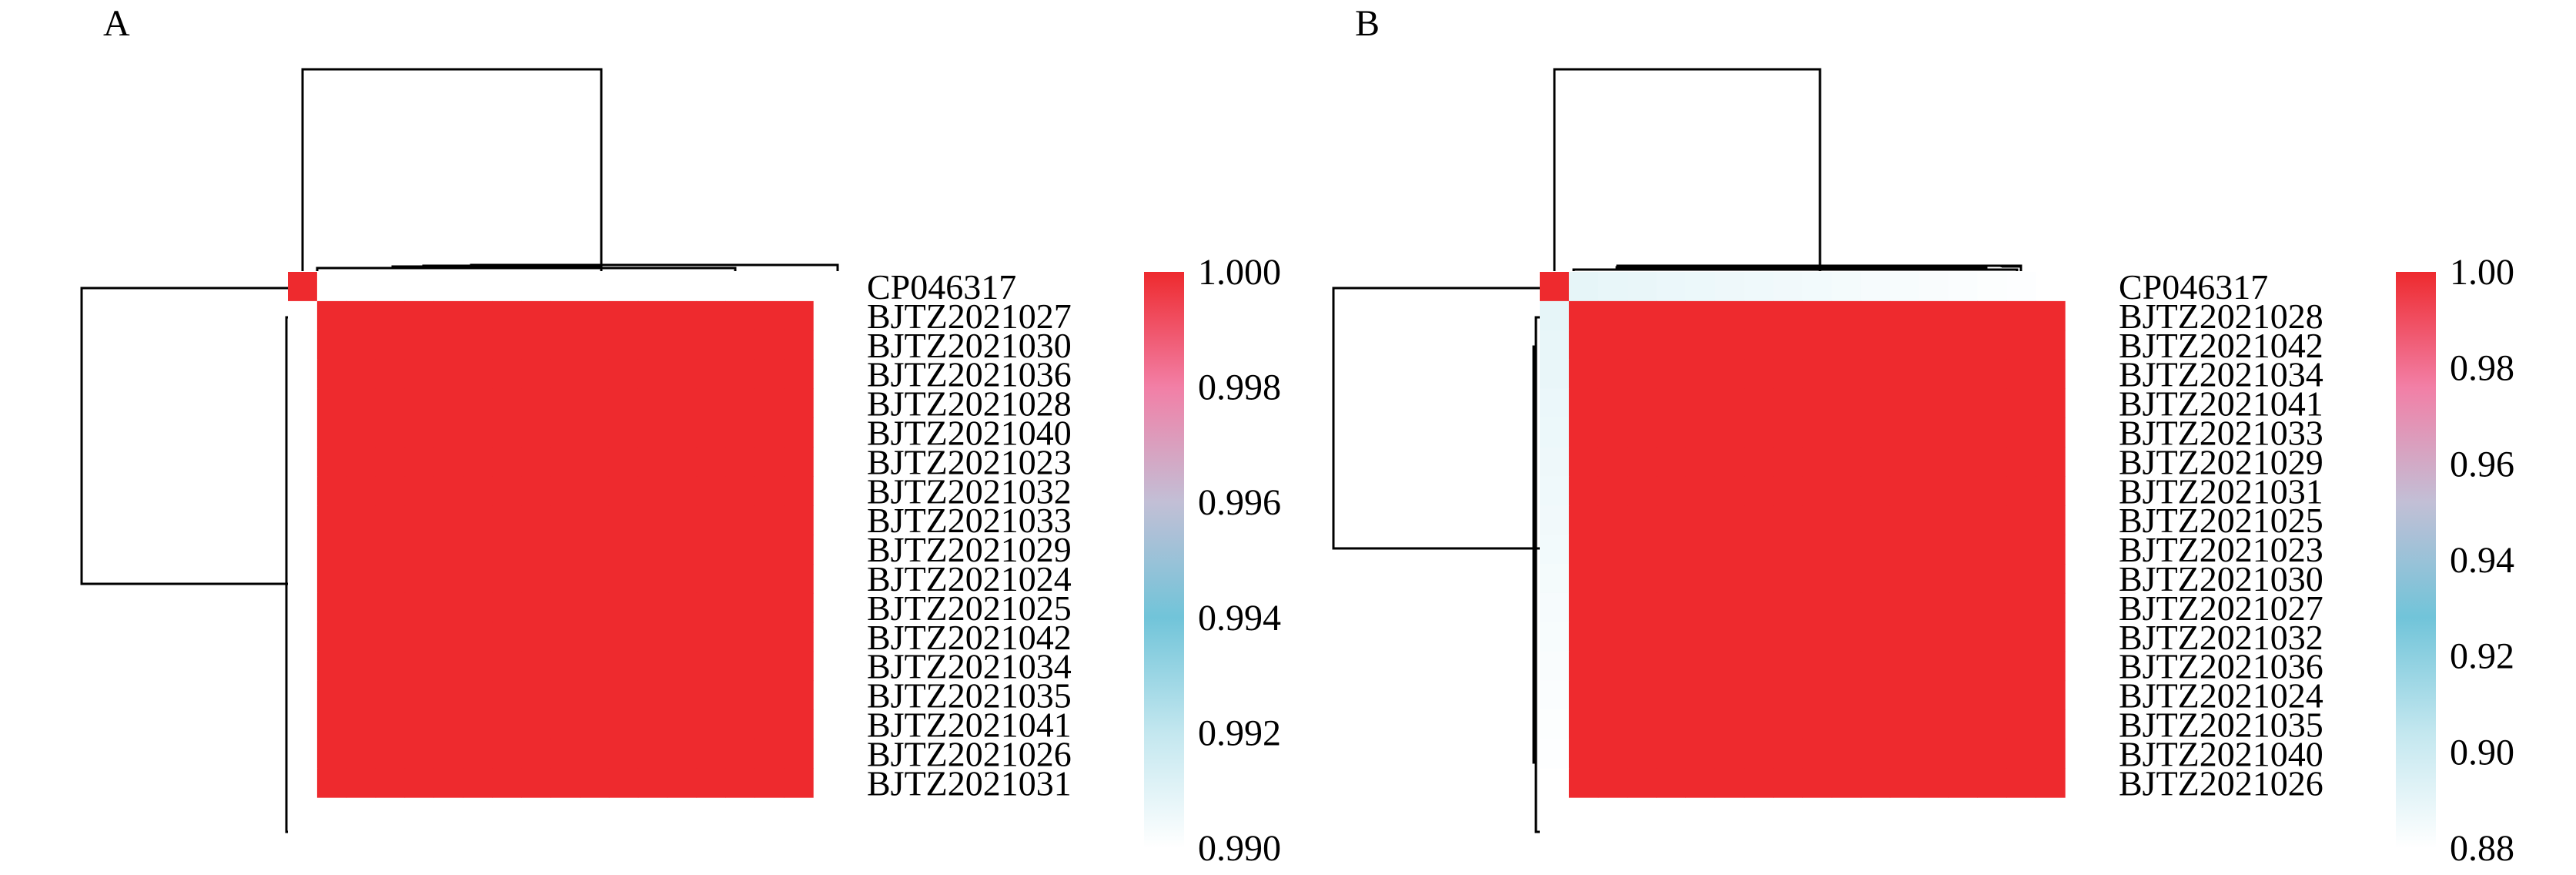 The image size is (2576, 875). I want to click on row-label: BJTZ2021033, so click(970, 520).